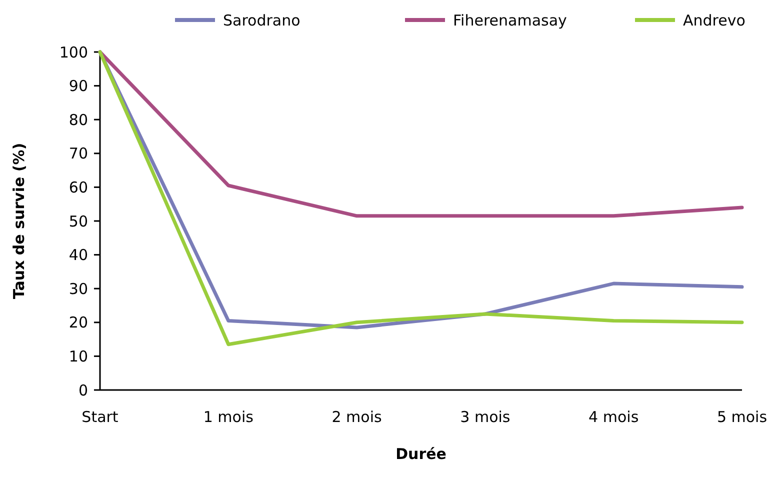 The image size is (774, 477). What do you see at coordinates (261, 20) in the screenshot?
I see `legend-label: Sarodrano` at bounding box center [261, 20].